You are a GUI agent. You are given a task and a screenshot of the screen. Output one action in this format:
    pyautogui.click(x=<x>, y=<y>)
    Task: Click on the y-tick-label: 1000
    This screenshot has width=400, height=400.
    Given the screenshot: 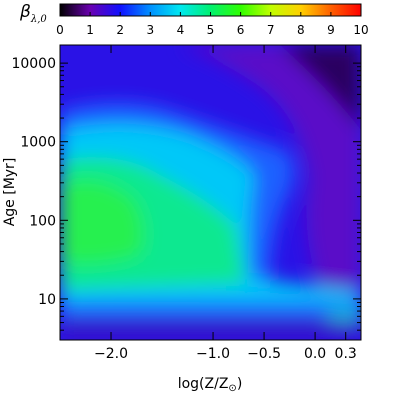 What is the action you would take?
    pyautogui.click(x=38, y=143)
    